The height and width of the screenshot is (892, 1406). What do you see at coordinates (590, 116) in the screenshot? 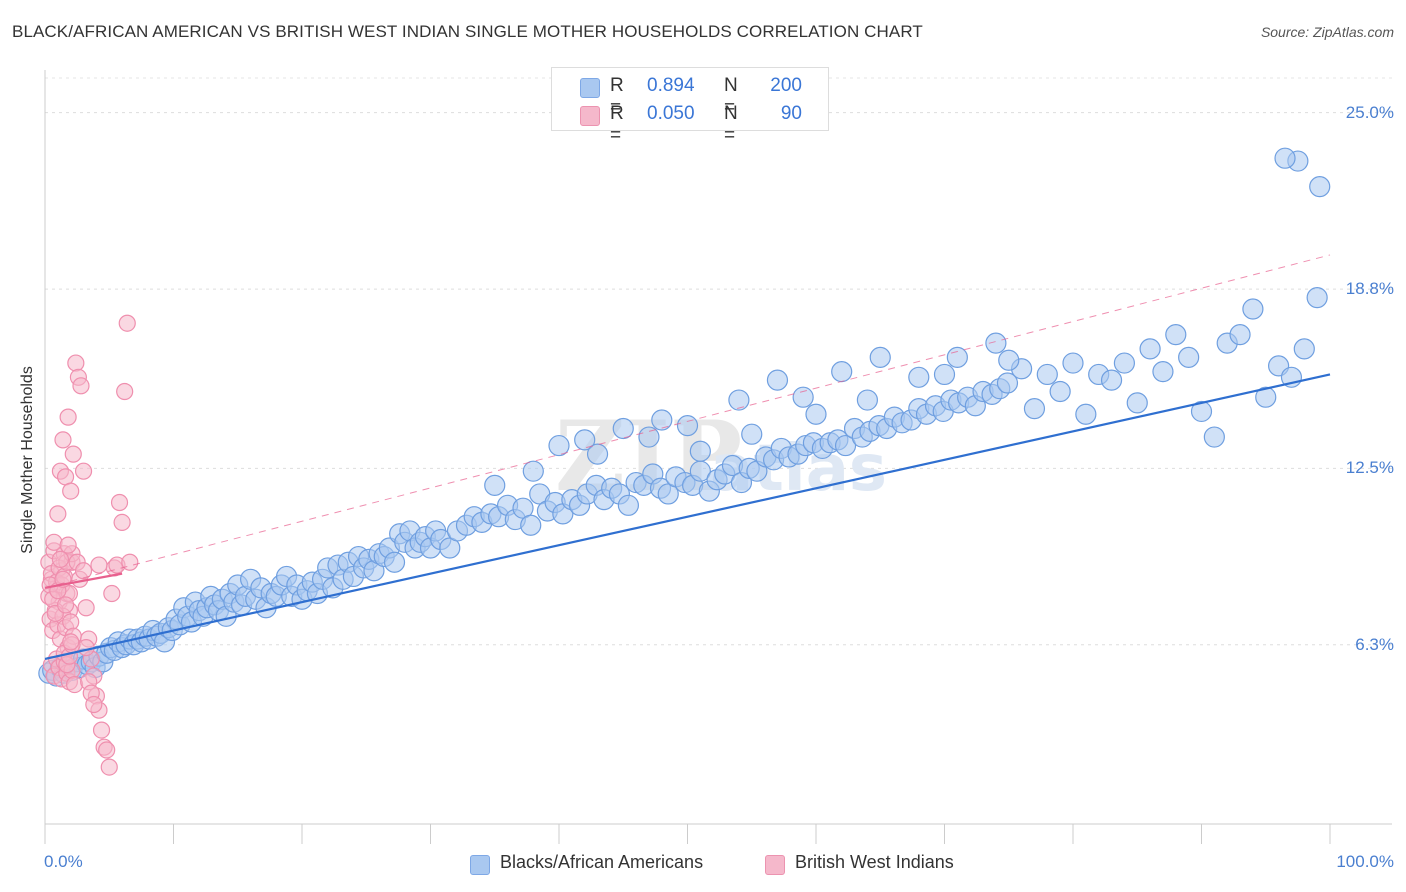
I see `legend-swatch-bwi` at bounding box center [590, 116].